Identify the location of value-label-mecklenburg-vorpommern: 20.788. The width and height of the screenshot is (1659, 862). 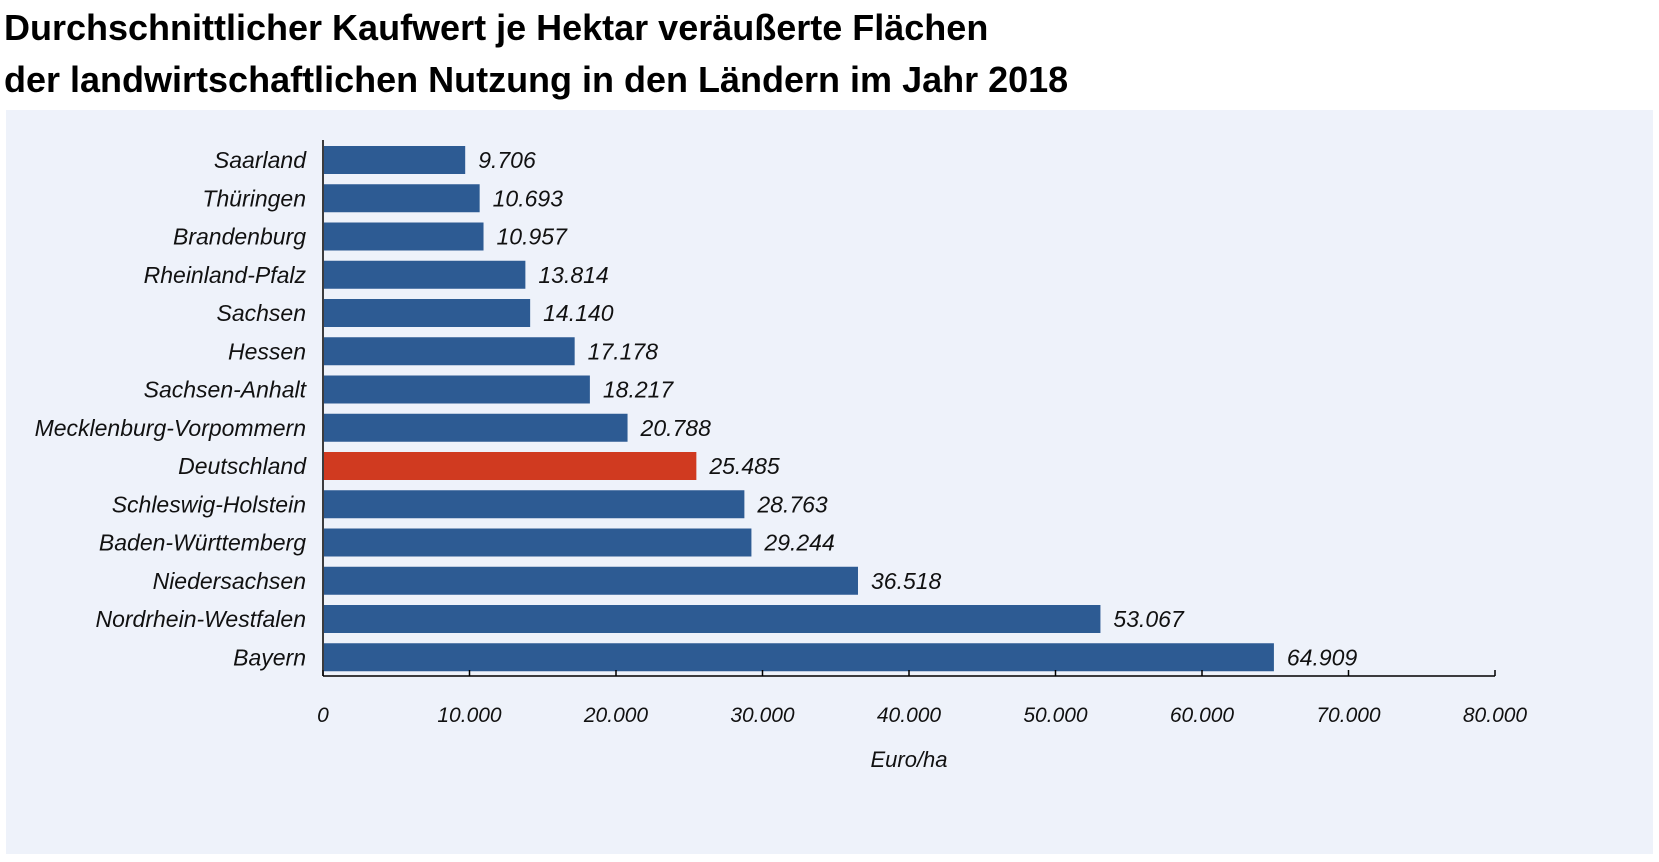
(676, 428).